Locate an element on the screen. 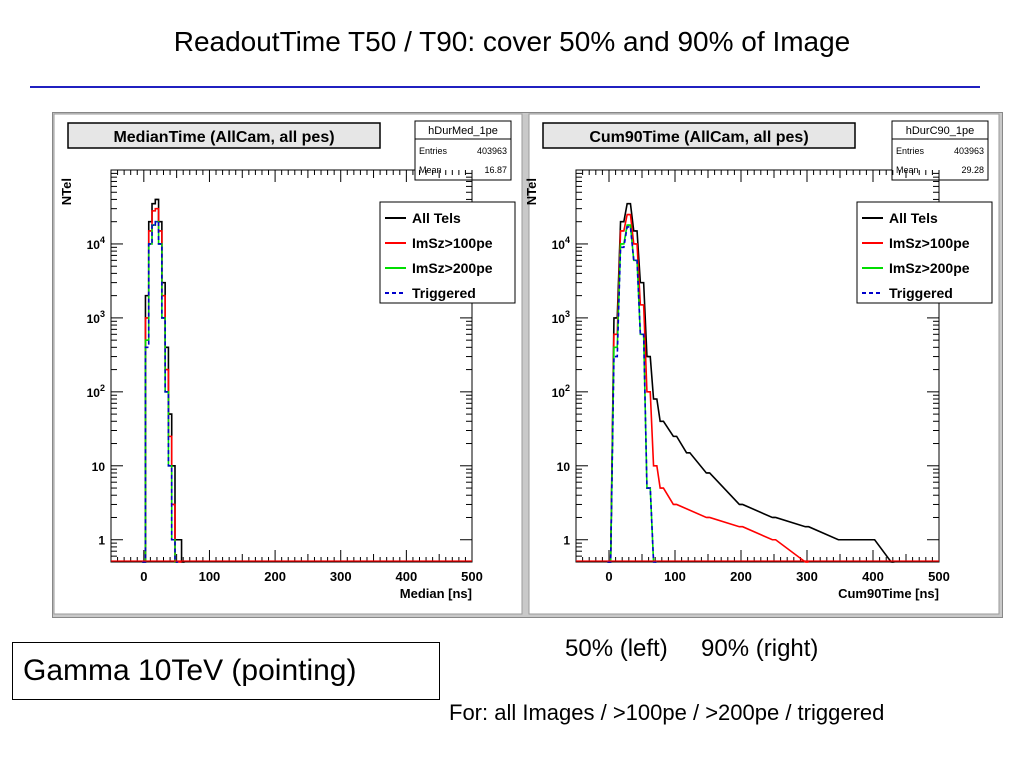 This screenshot has width=1024, height=768. chart-title: Cum90Time (AllCam, all pes) is located at coordinates (698, 137).